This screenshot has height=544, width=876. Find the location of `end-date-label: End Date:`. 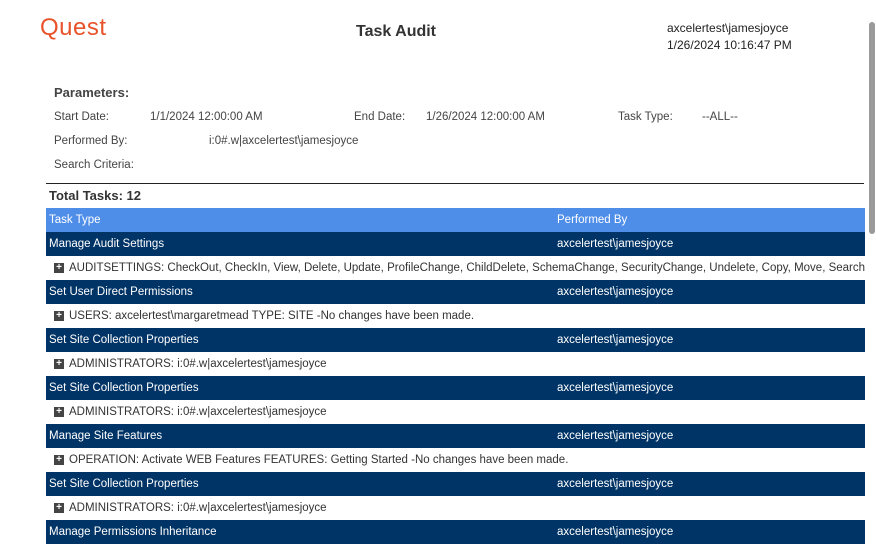

end-date-label: End Date: is located at coordinates (380, 117).